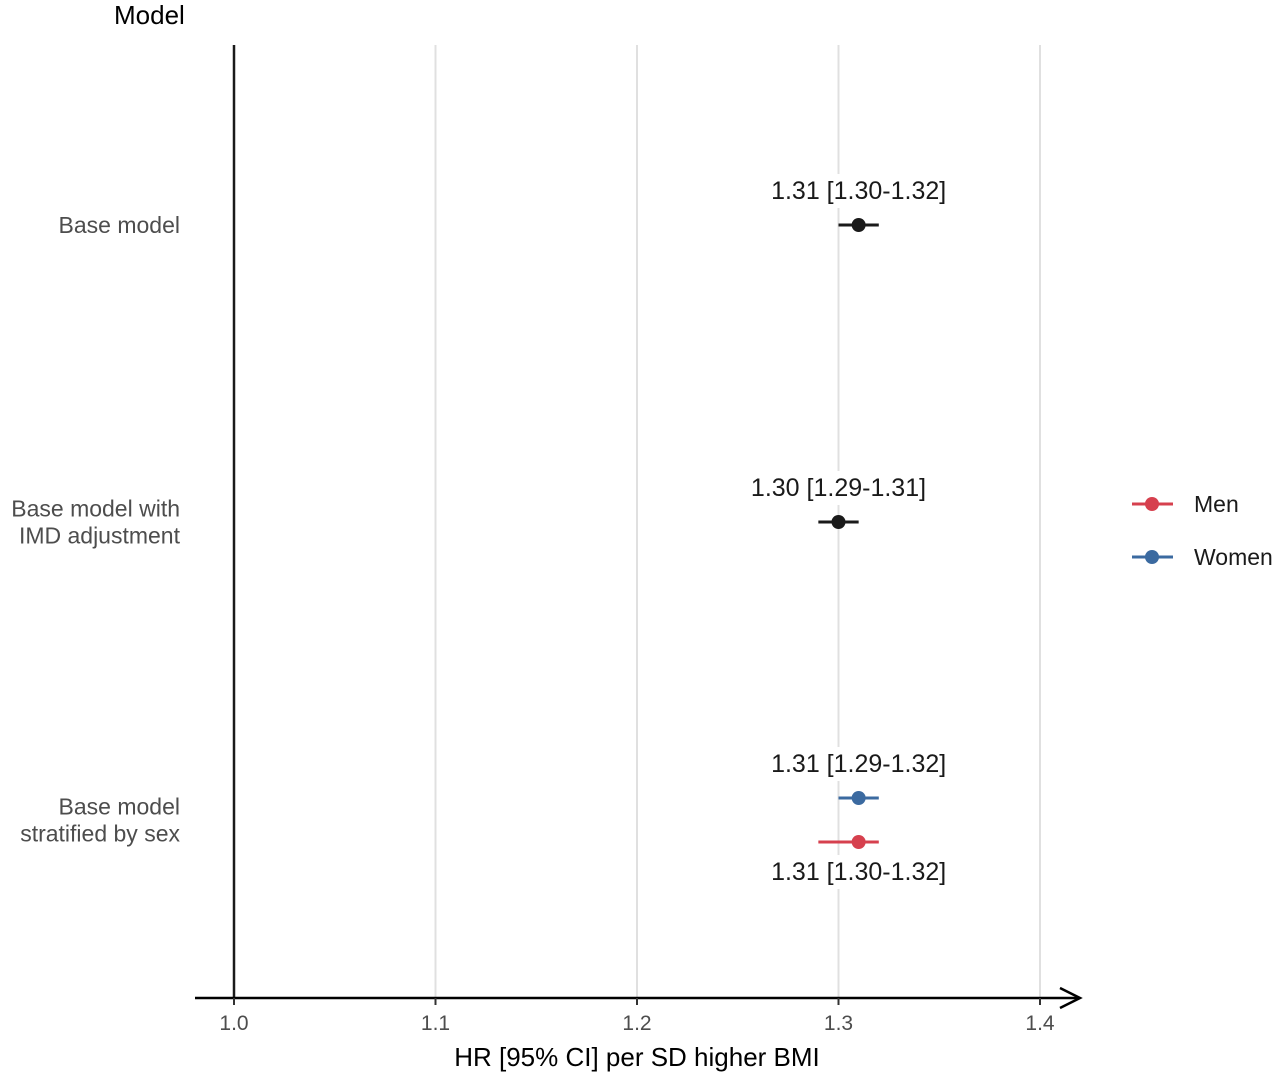  What do you see at coordinates (848, 533) in the screenshot?
I see `data-marks` at bounding box center [848, 533].